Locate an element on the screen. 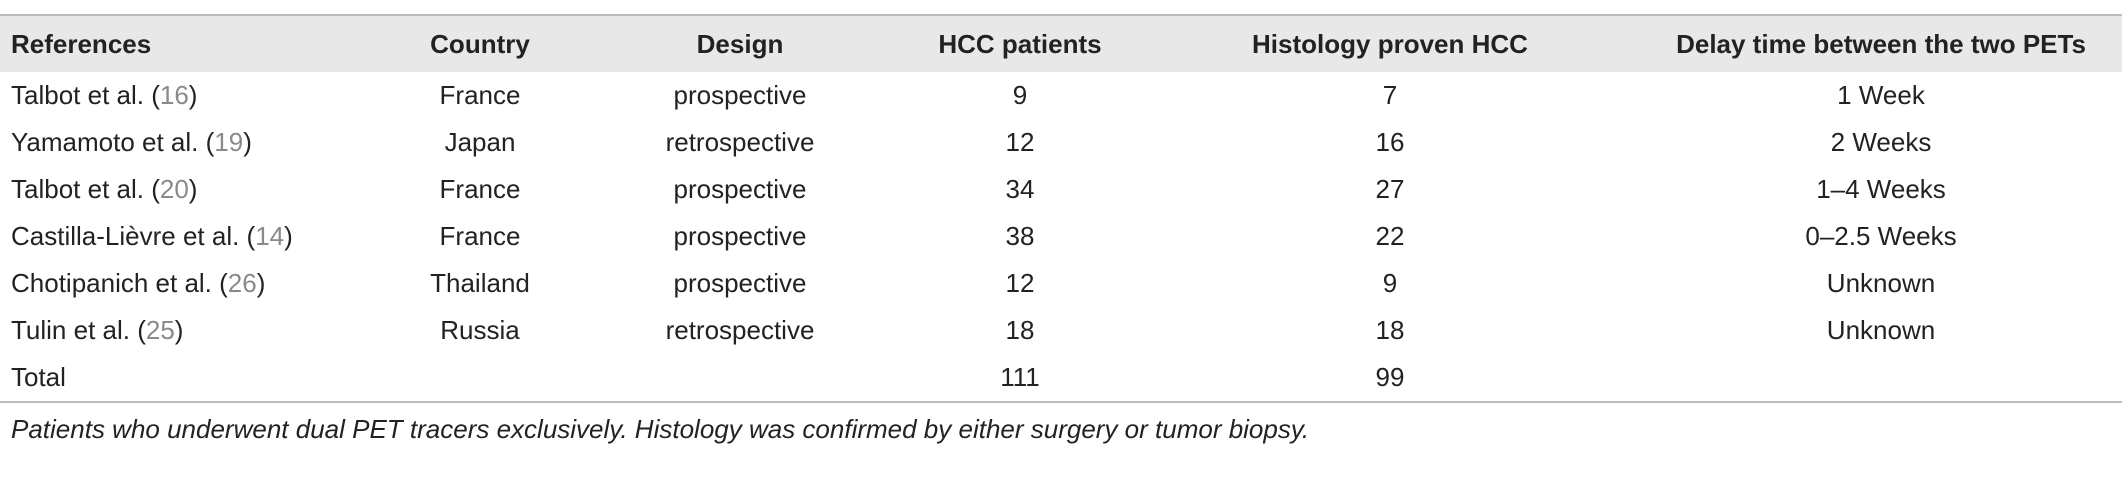  column-header: Design is located at coordinates (740, 43).